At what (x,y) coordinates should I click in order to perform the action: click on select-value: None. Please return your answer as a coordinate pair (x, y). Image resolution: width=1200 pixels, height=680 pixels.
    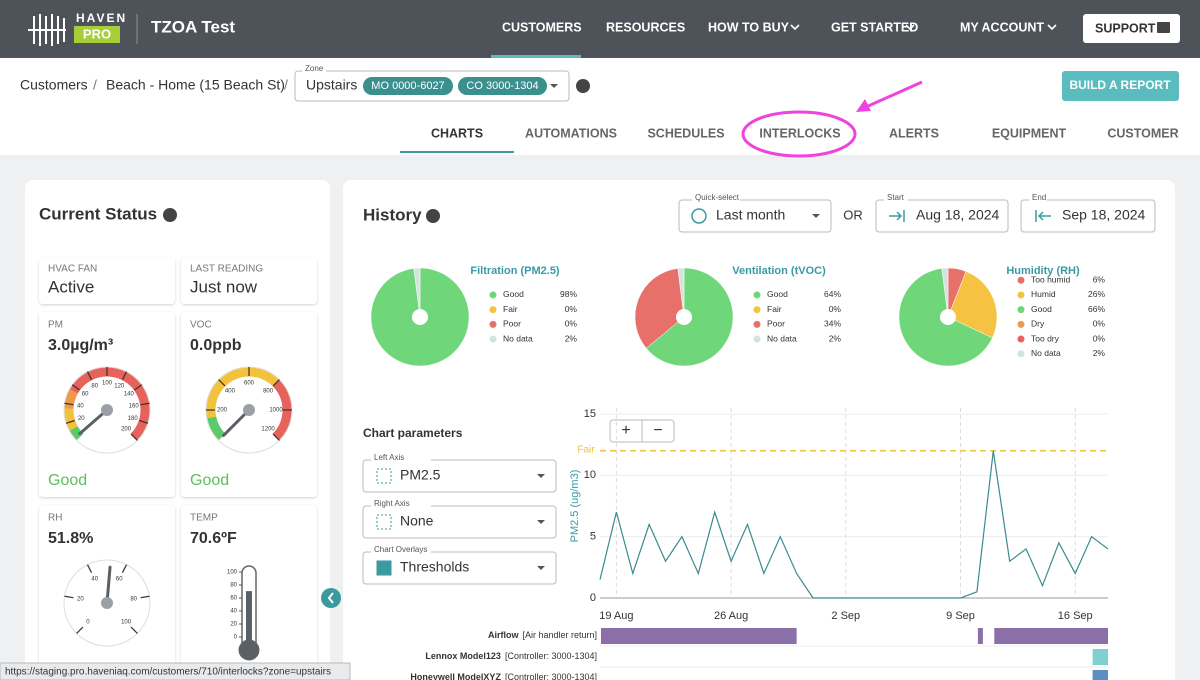
    Looking at the image, I should click on (417, 521).